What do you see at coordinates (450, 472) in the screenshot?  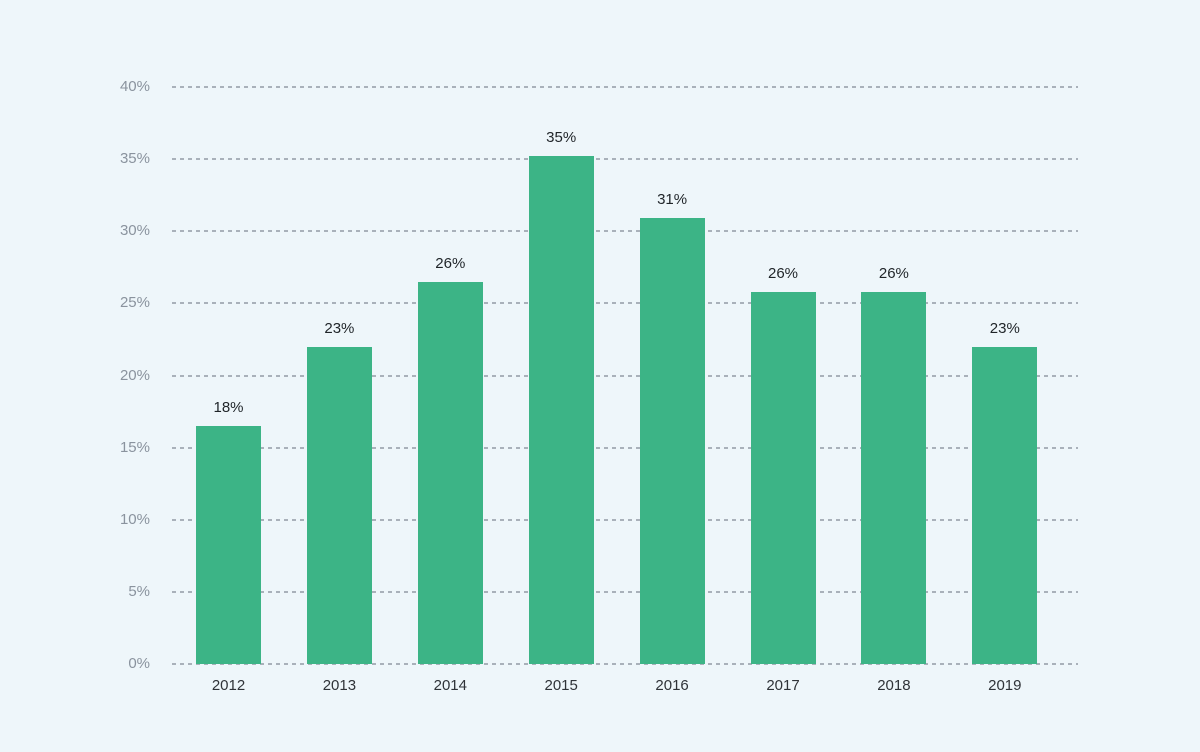 I see `bar-2014` at bounding box center [450, 472].